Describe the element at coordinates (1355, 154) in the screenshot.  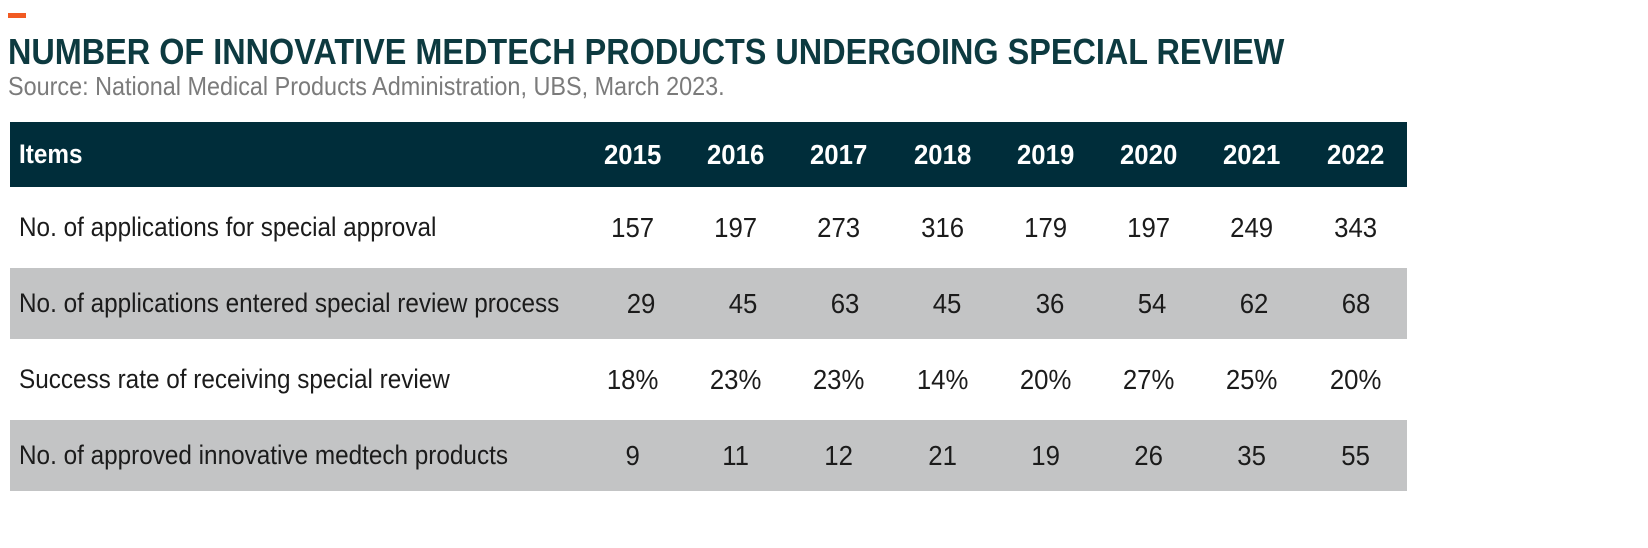
I see `column-header-year: 2022` at that location.